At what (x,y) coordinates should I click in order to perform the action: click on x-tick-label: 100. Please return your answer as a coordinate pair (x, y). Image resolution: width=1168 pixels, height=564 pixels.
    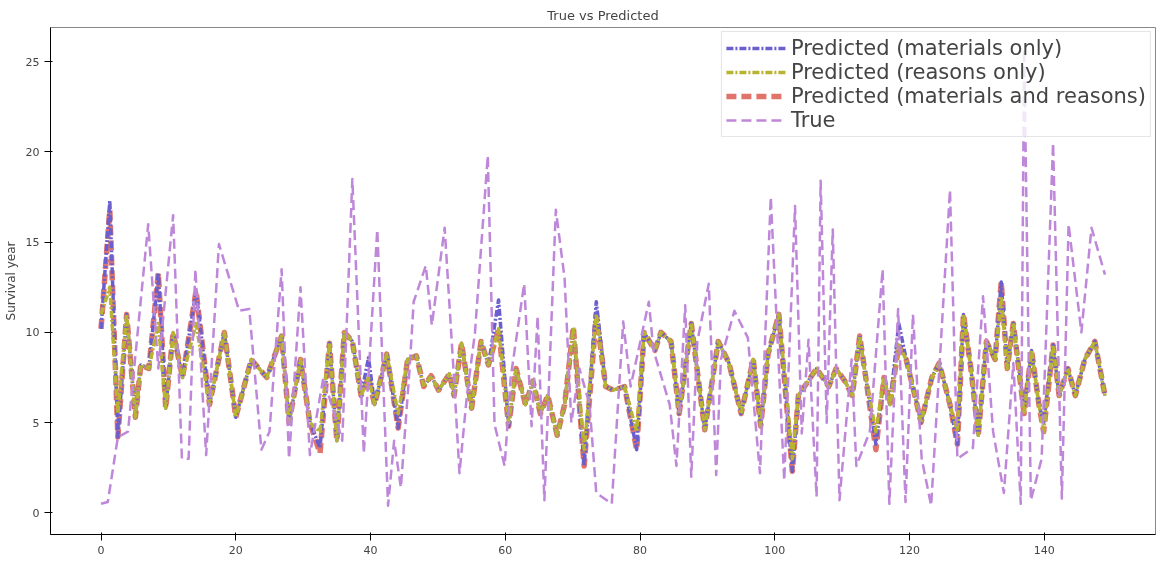
    Looking at the image, I should click on (775, 550).